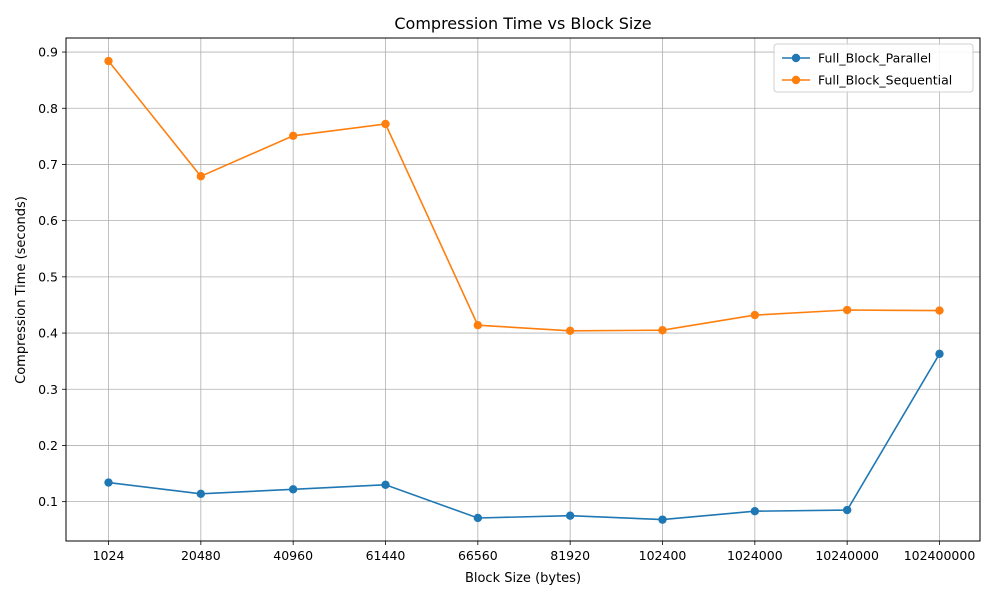 This screenshot has width=1000, height=600. I want to click on x-tick-label: 81920, so click(570, 555).